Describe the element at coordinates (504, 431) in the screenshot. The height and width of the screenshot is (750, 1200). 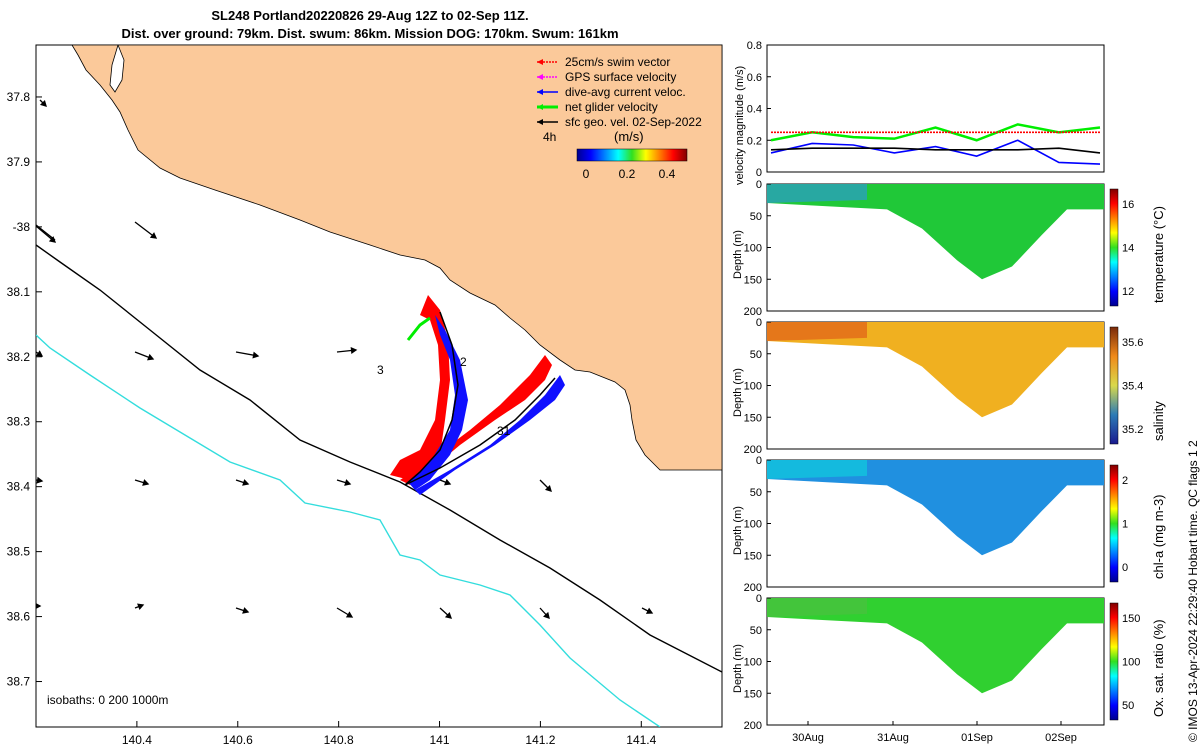
I see `track-label: 31` at that location.